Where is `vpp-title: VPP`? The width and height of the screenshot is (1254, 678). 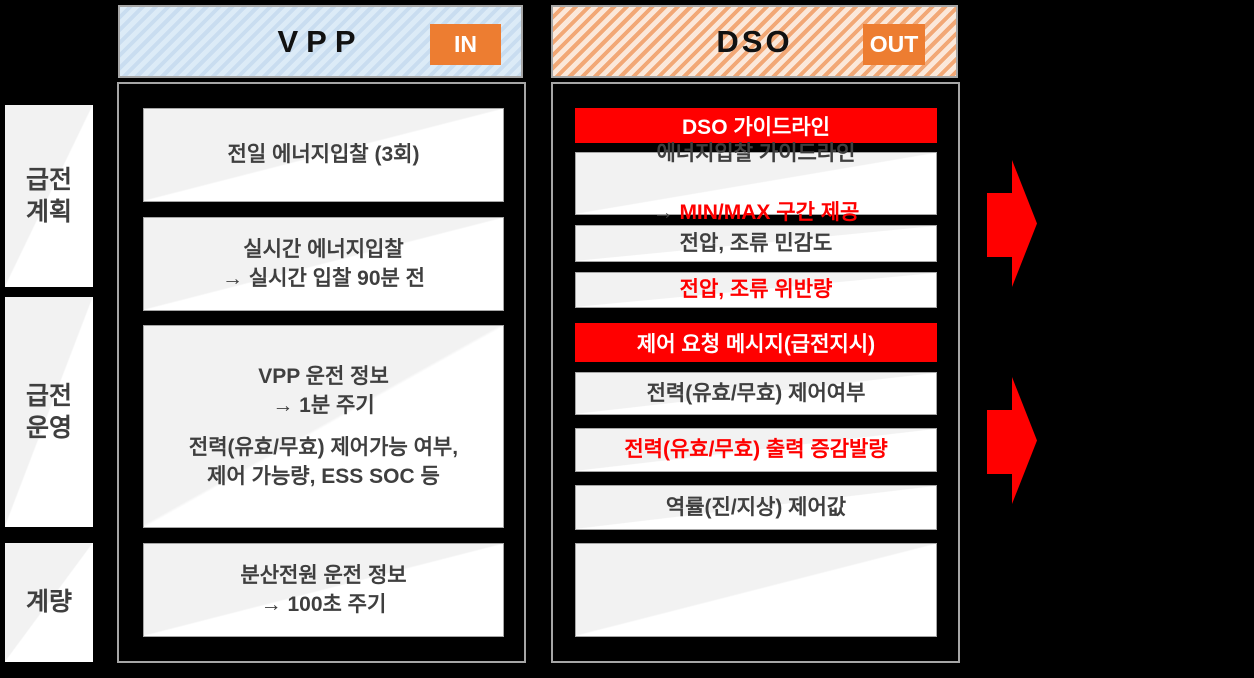 vpp-title: VPP is located at coordinates (320, 41).